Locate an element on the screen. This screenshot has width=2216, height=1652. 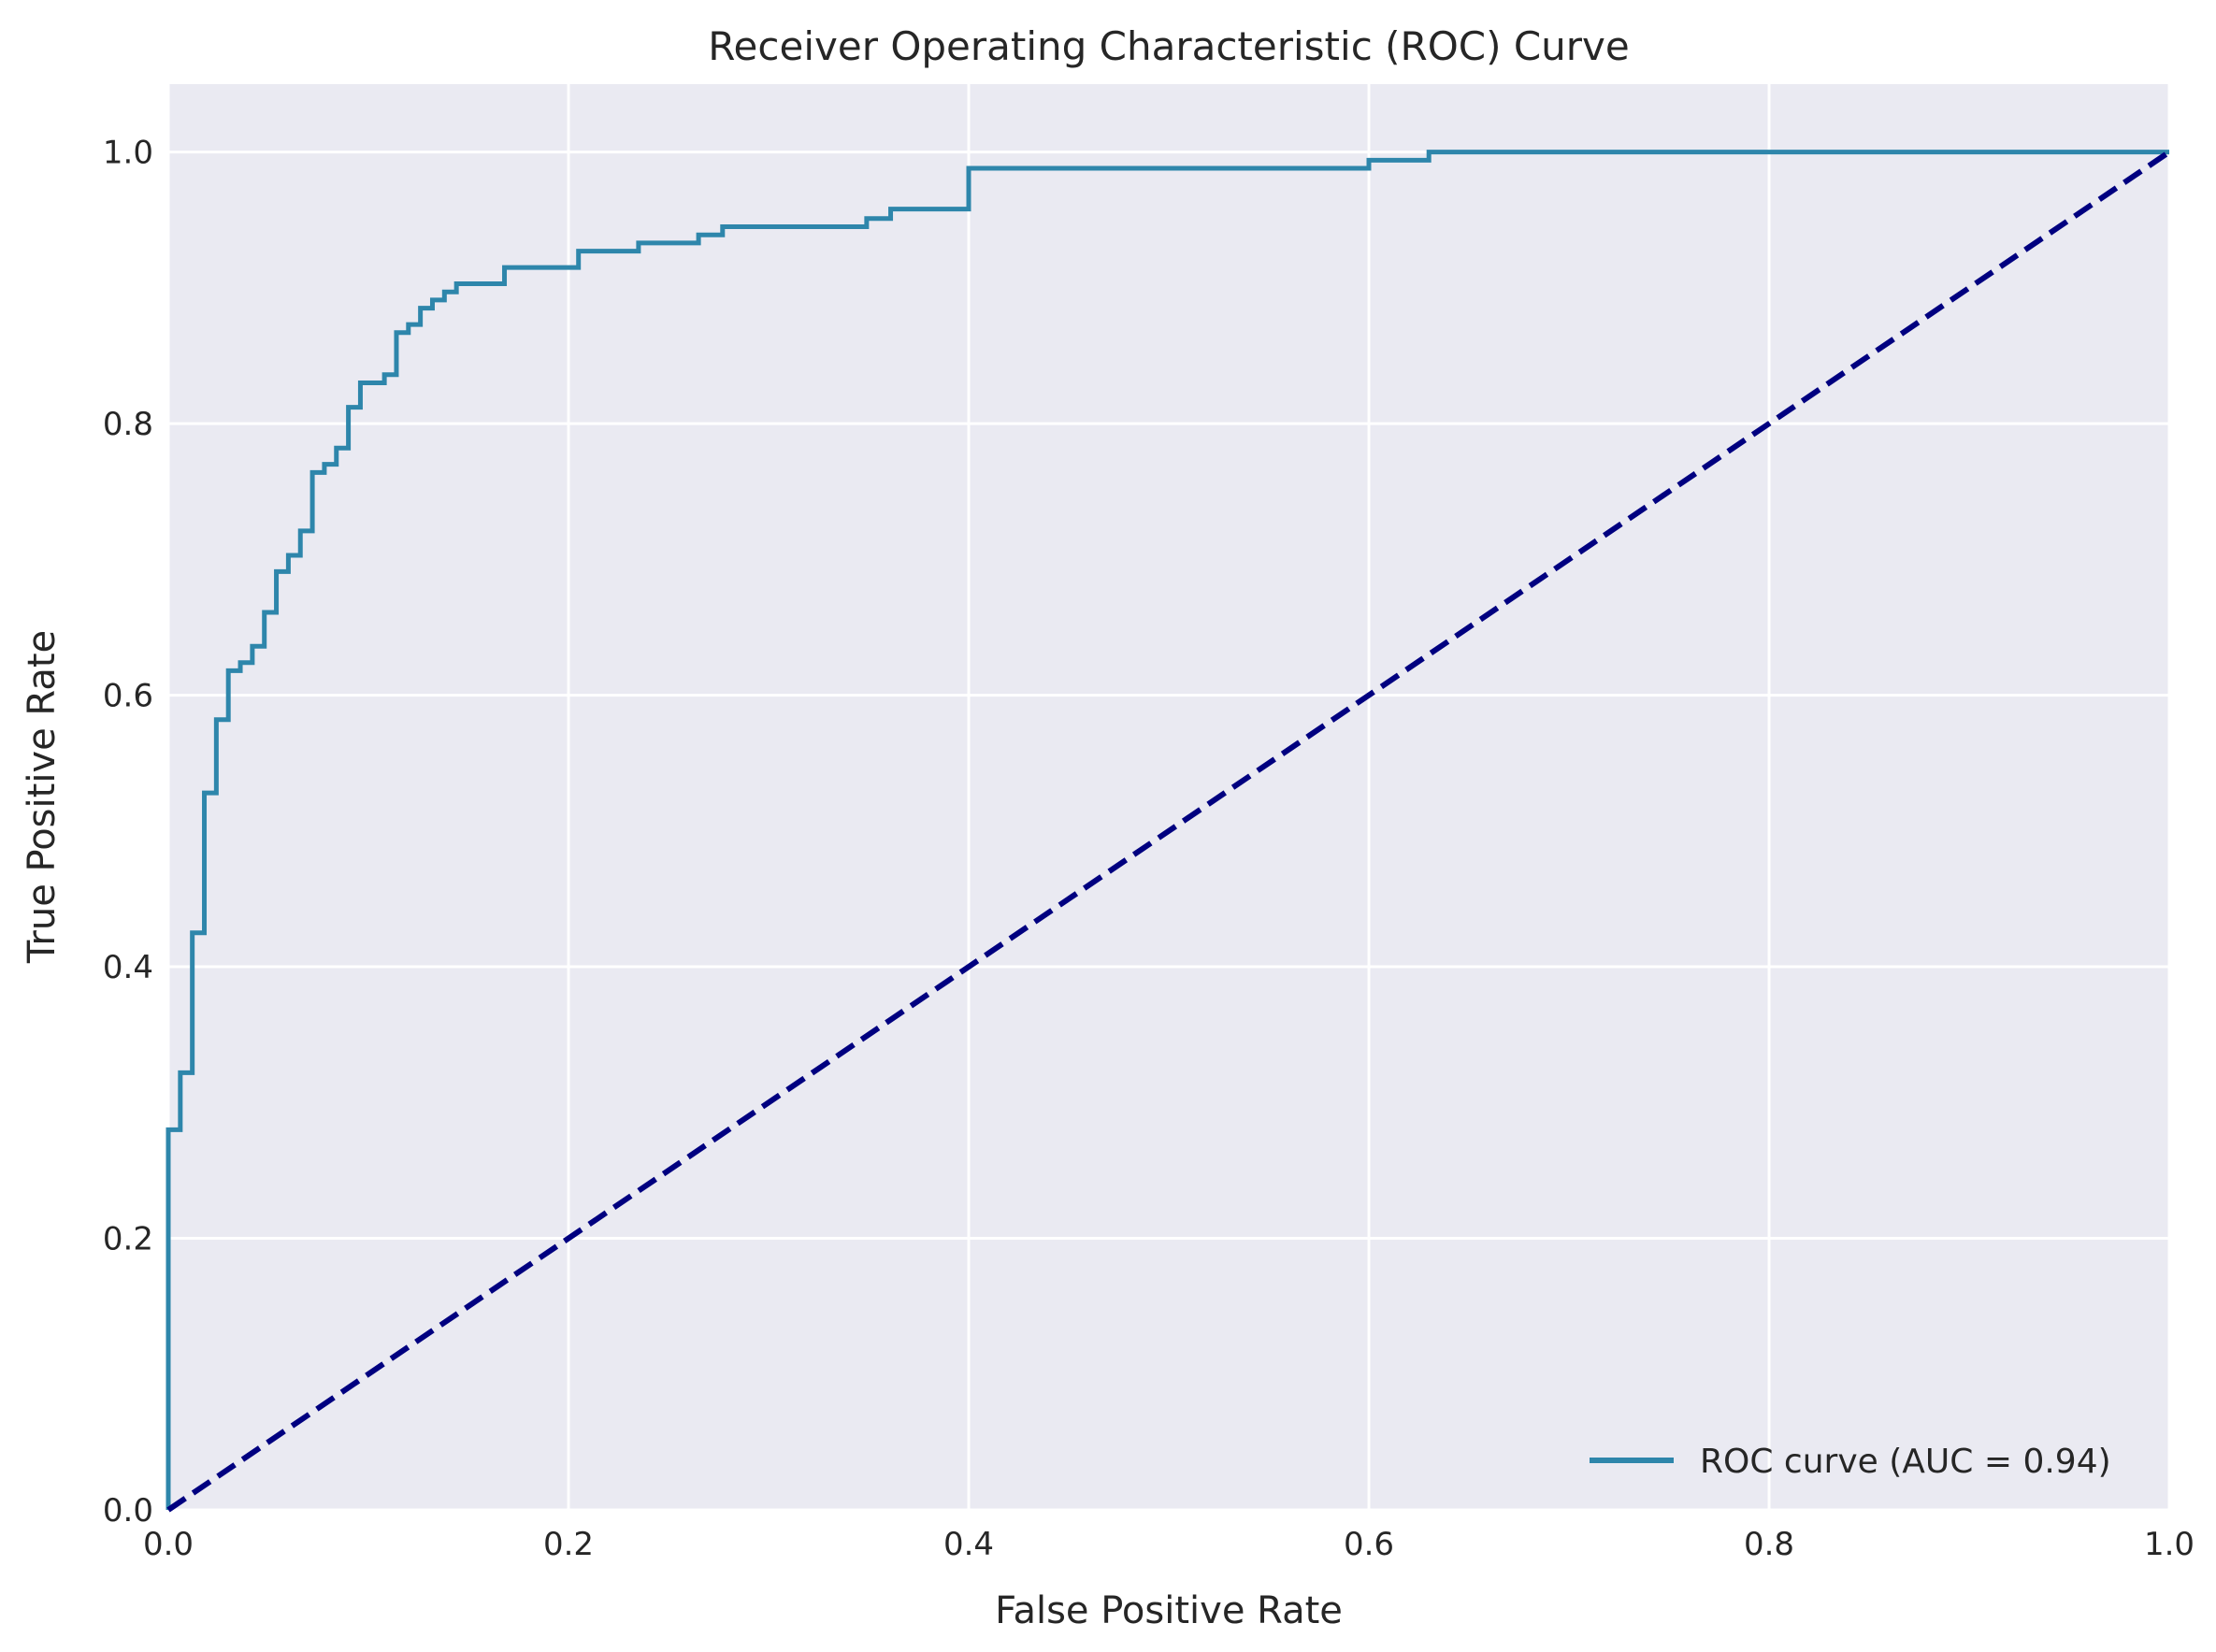
legend: ROC curve (AUC = 0.94) is located at coordinates (1850, 1462).